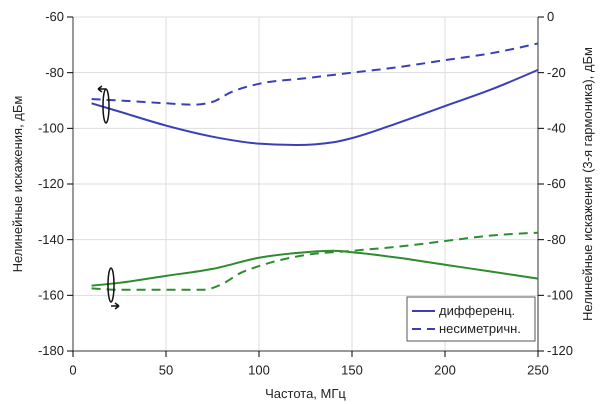 This screenshot has width=604, height=404. I want to click on legend-label: дифференц., so click(477, 310).